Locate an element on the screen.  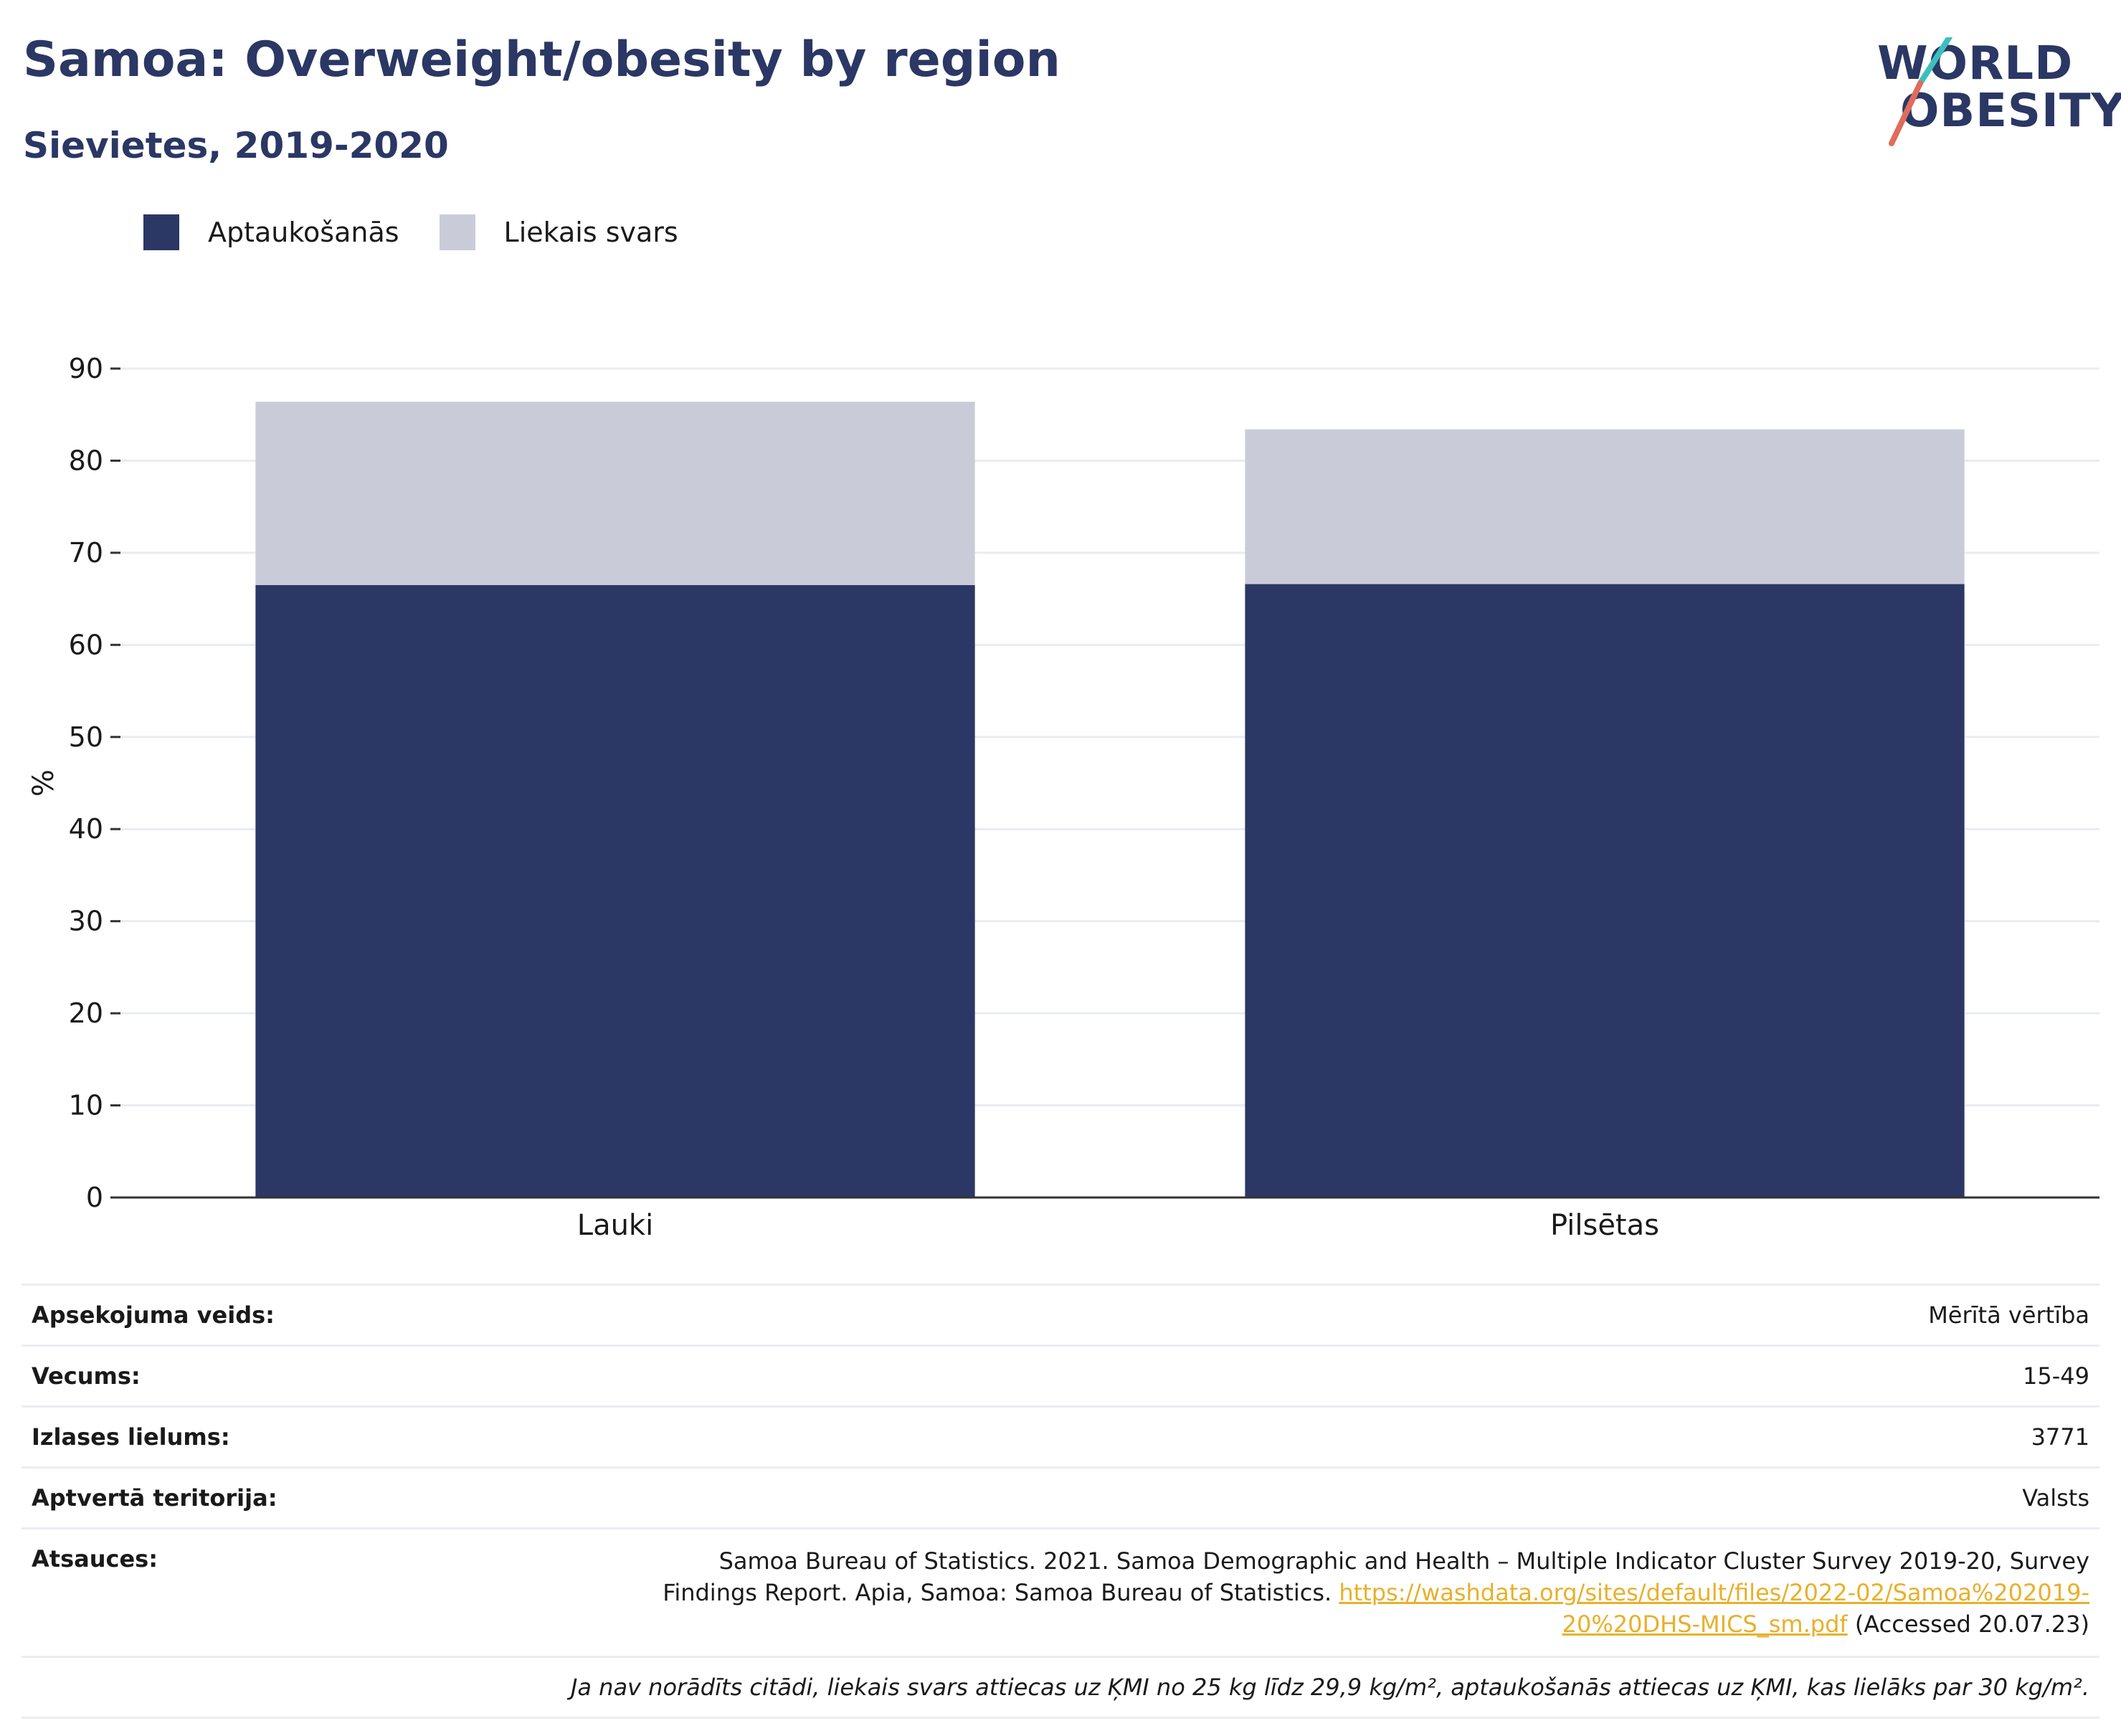
info-value: 3771 is located at coordinates (2060, 1437).